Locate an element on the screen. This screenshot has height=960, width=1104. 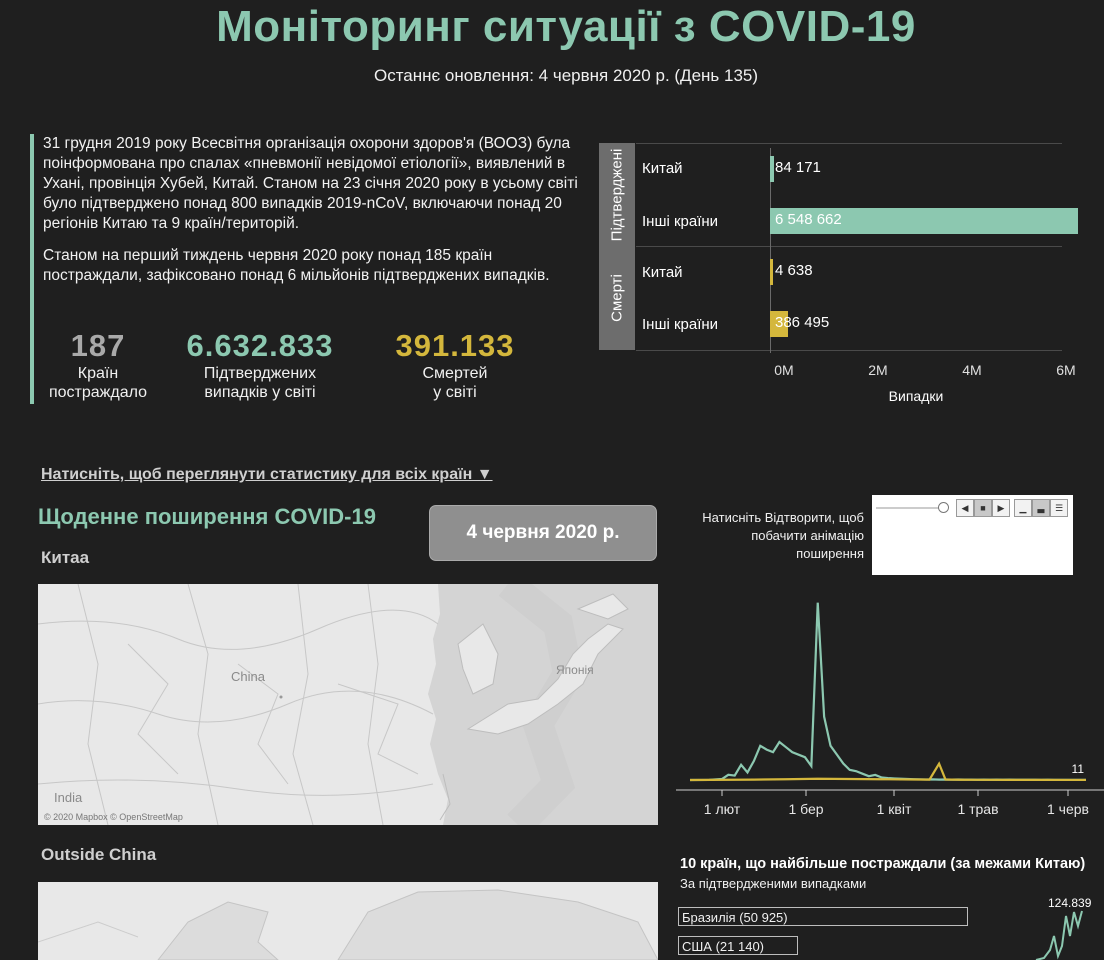
x-tick-label: 6M is located at coordinates (1066, 370).